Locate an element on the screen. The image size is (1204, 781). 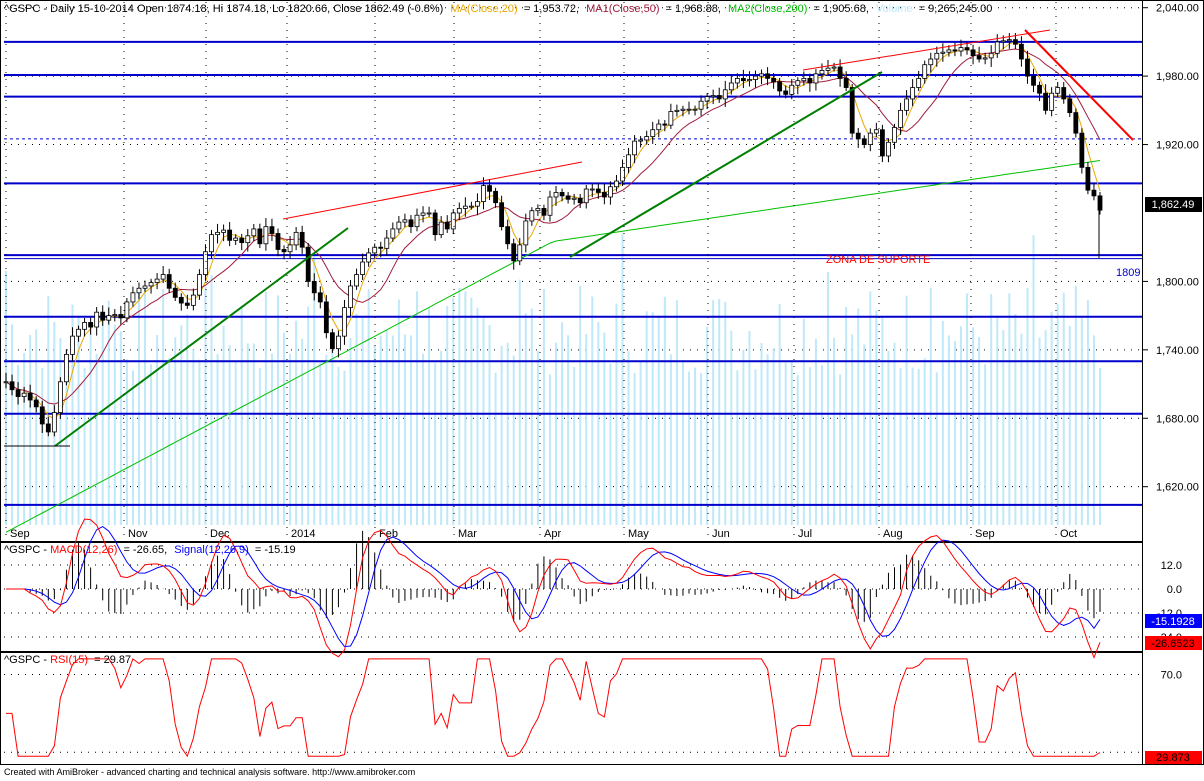
macd-tick-label: 0.0 is located at coordinates (1174, 590).